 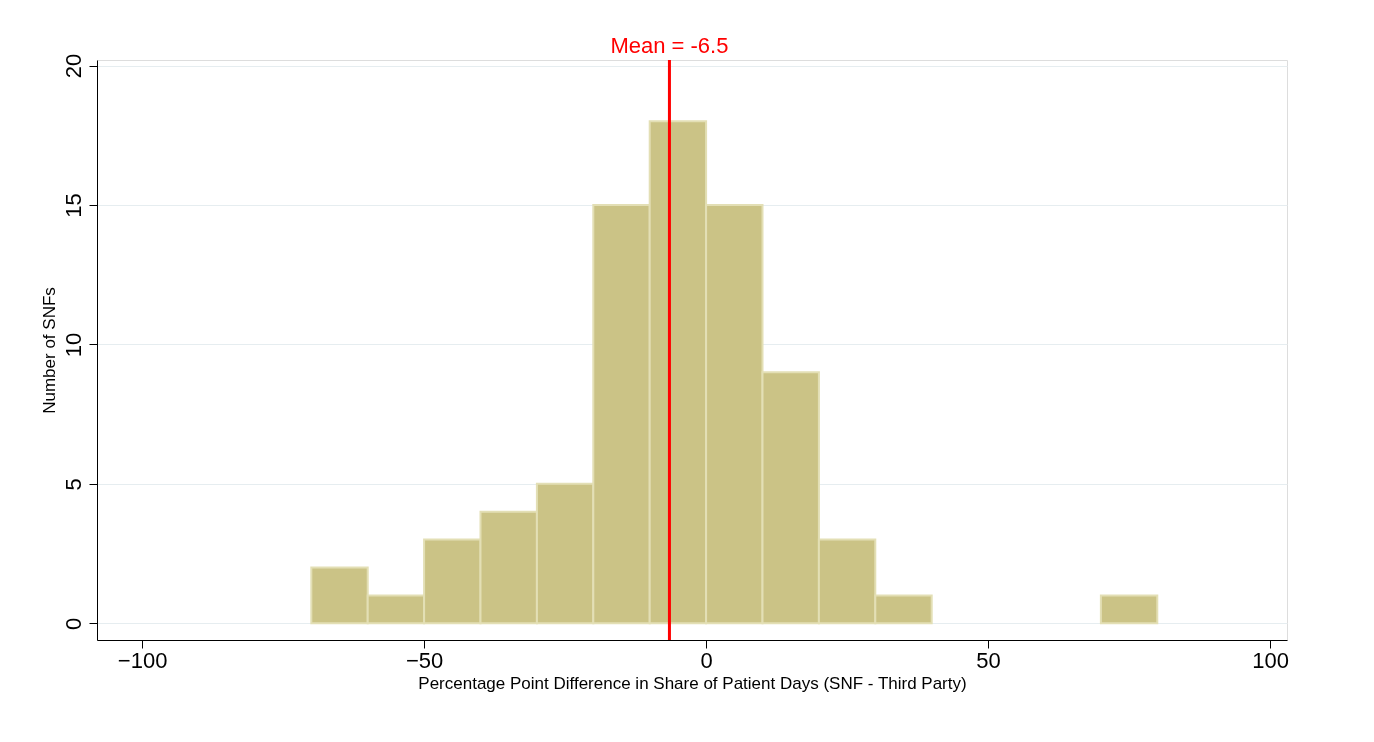 I want to click on x-tick-label: 100, so click(x=1270, y=660).